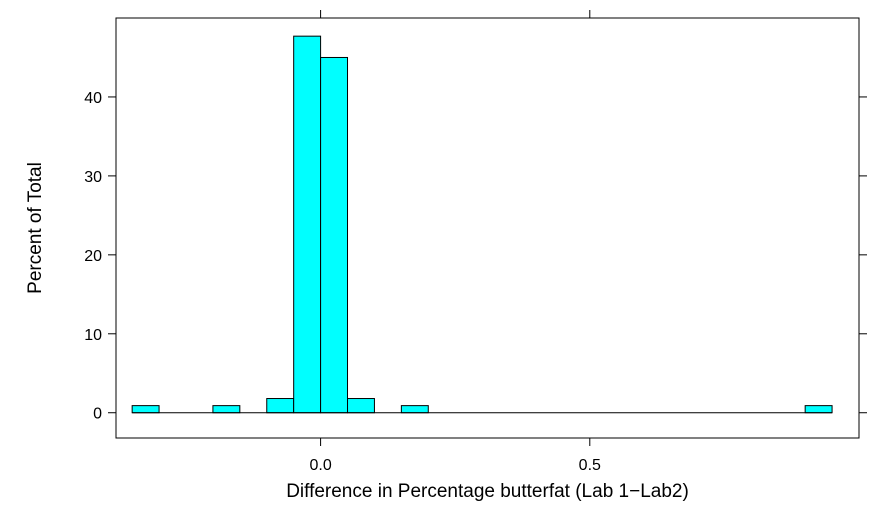  What do you see at coordinates (97, 414) in the screenshot?
I see `y-tick-label: 0` at bounding box center [97, 414].